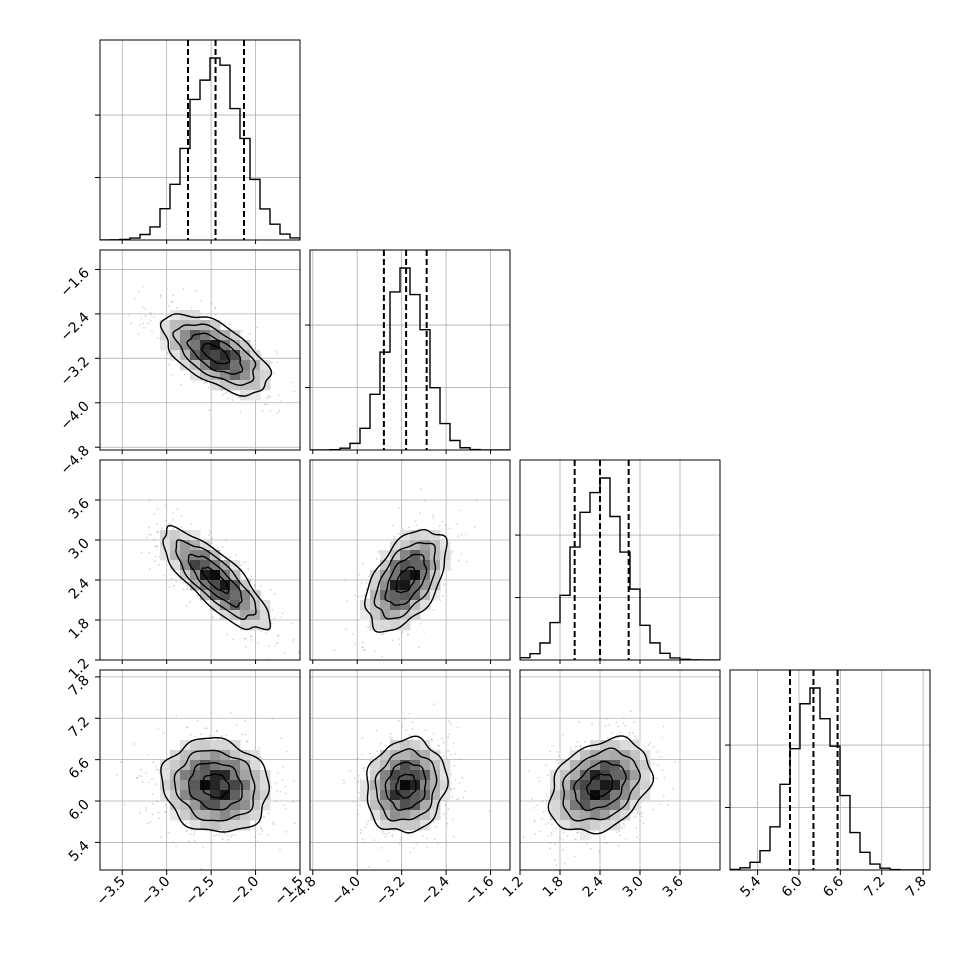 The width and height of the screenshot is (970, 970). What do you see at coordinates (673, 886) in the screenshot?
I see `tick-label-x: 3.6` at bounding box center [673, 886].